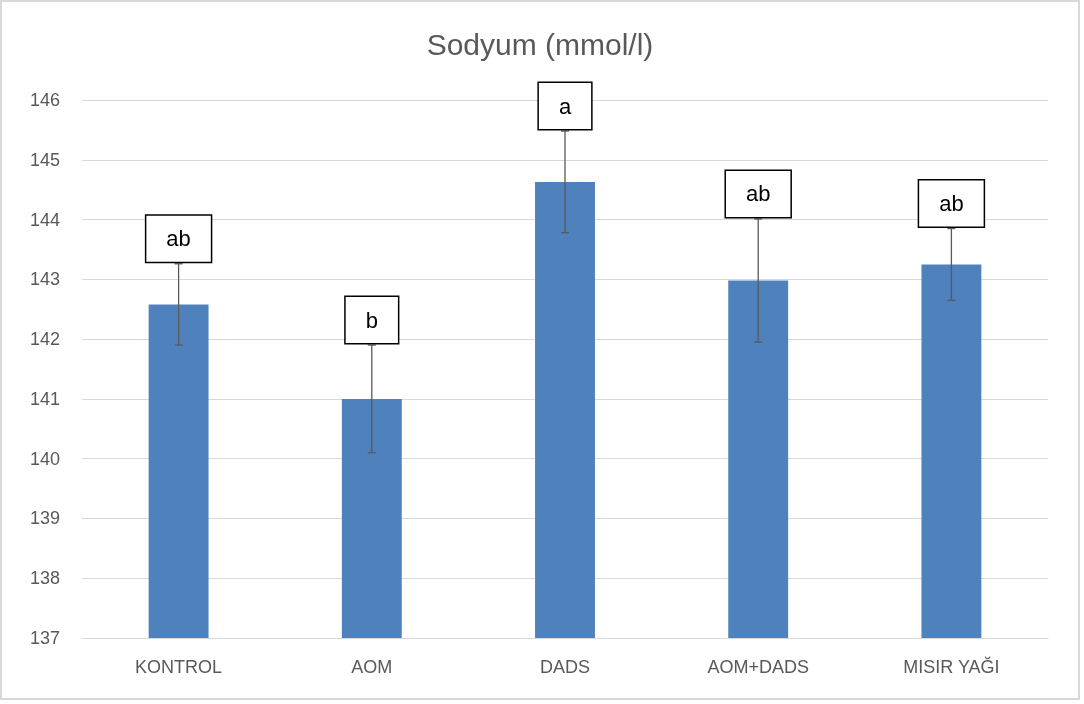 This screenshot has width=1084, height=704. Describe the element at coordinates (758, 667) in the screenshot. I see `x-tick-label: AOM+DADS` at that location.